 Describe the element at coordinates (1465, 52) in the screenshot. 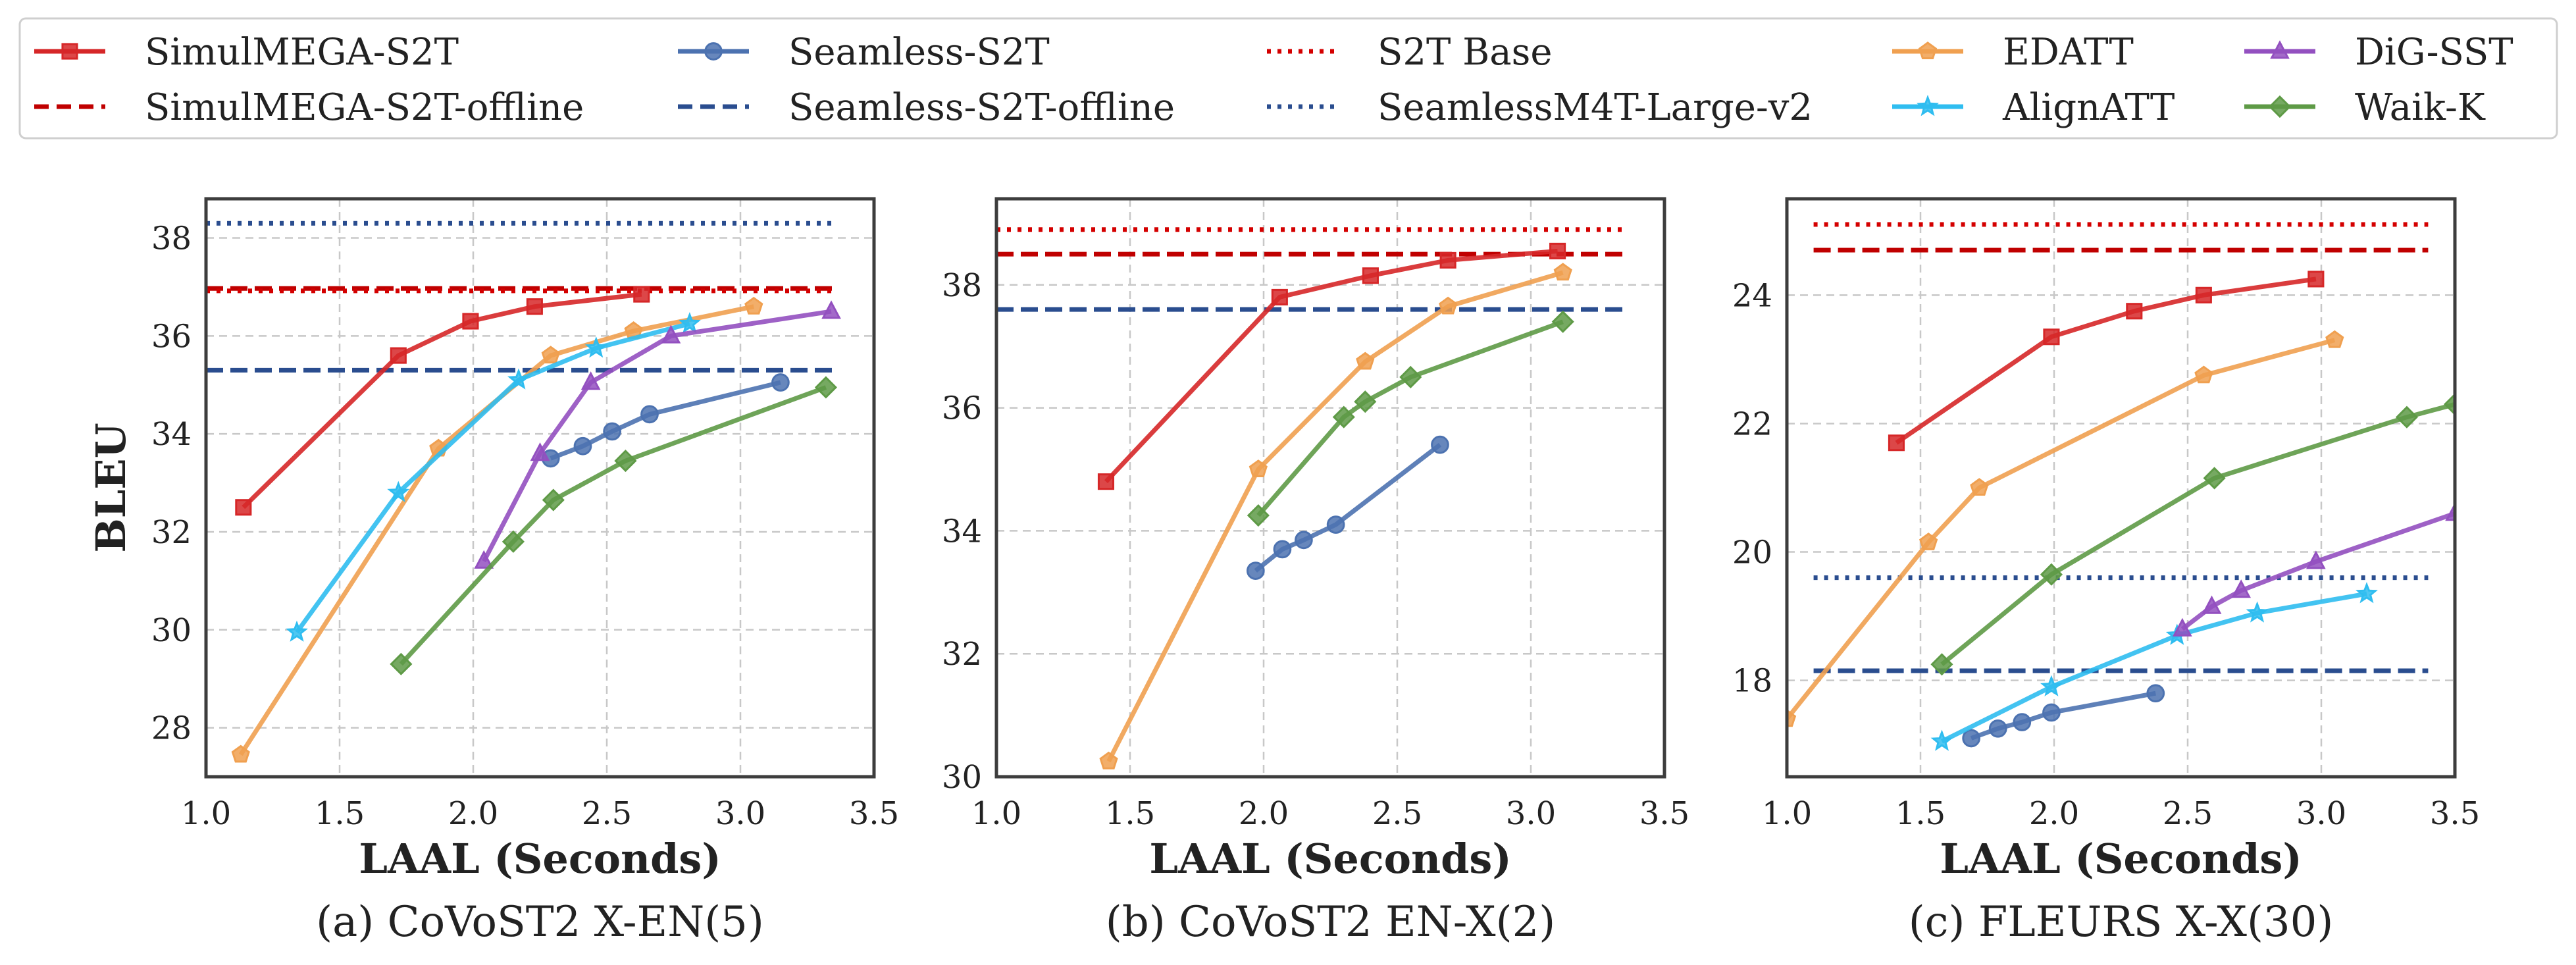

I see `legend-label-s2t-base: S2T Base` at that location.